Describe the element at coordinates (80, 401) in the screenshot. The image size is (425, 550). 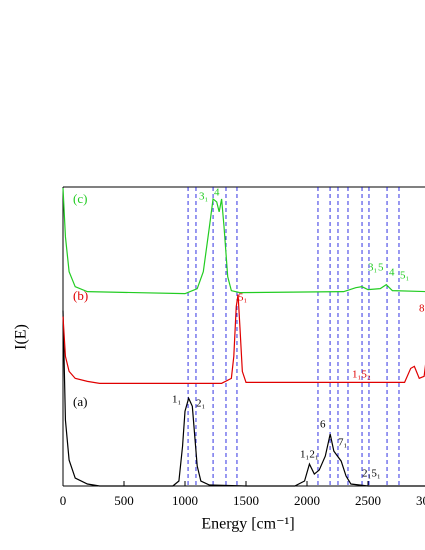
I see `series-label: (a)` at that location.